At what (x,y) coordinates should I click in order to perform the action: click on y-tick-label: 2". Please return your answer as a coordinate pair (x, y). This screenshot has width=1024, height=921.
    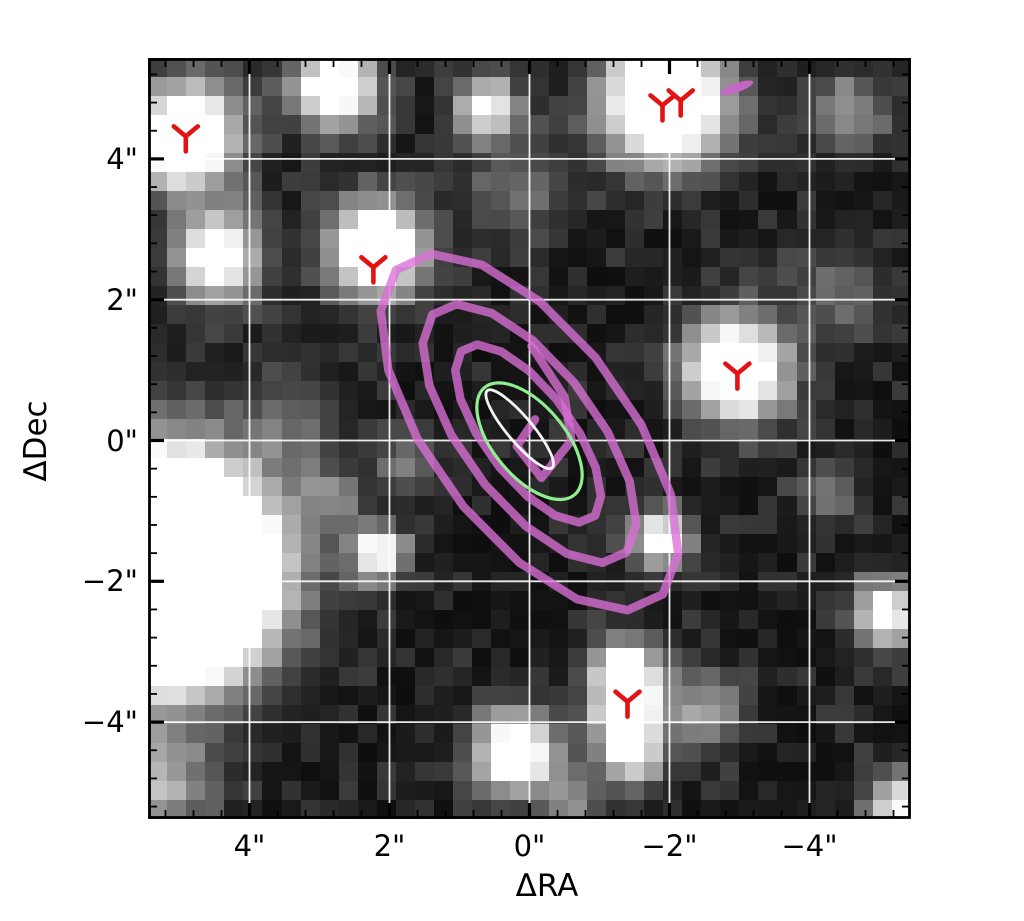
    Looking at the image, I should click on (122, 299).